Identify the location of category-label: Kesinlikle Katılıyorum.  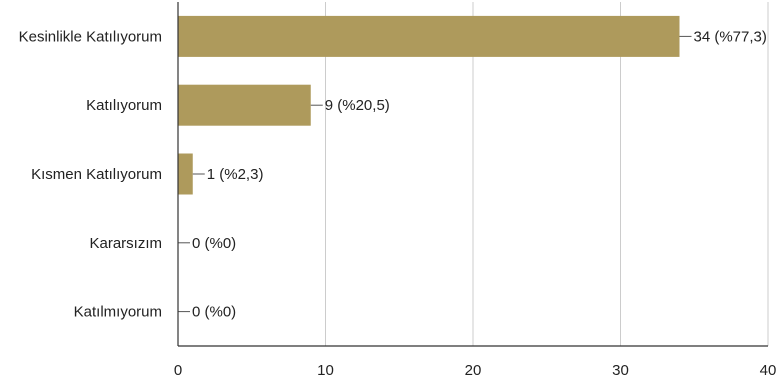
(90, 36).